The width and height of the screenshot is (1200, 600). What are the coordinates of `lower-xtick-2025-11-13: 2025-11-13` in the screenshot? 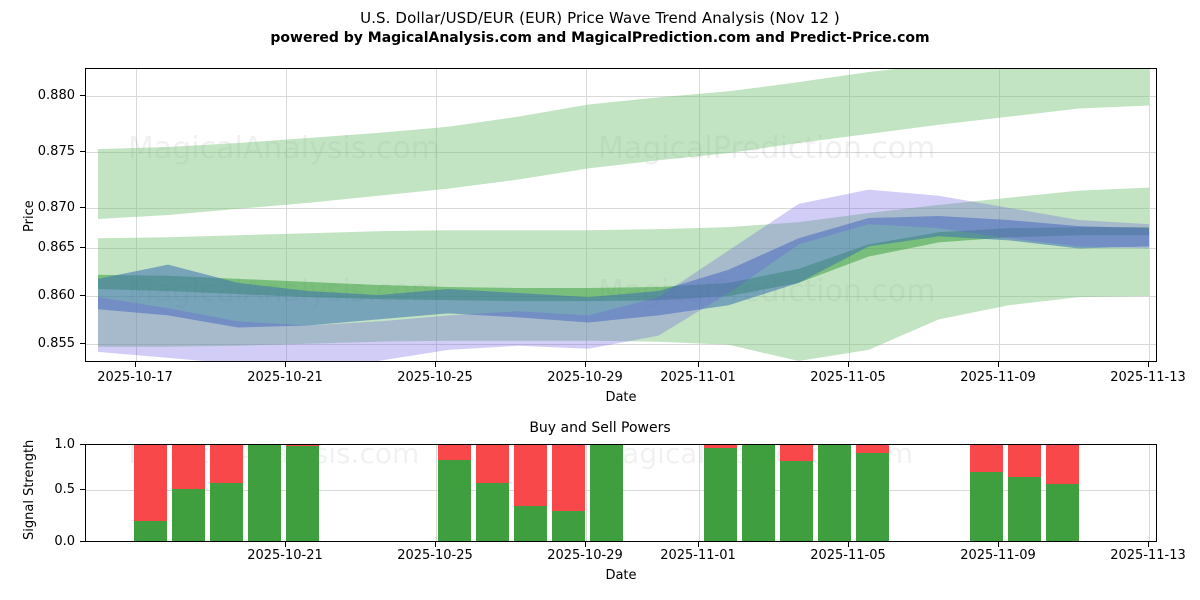 It's located at (1148, 555).